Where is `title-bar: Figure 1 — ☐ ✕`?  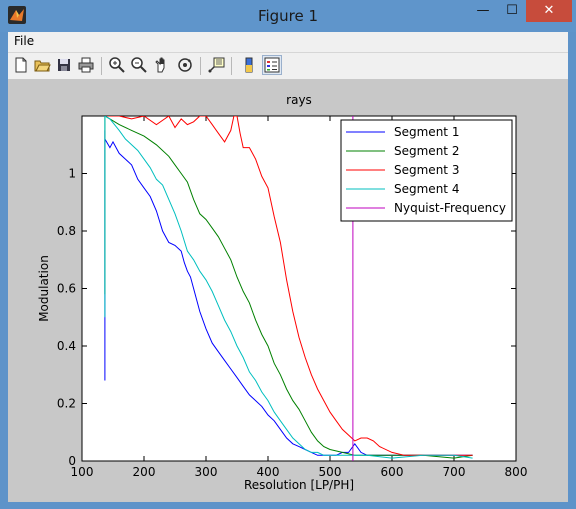
title-bar: Figure 1 — ☐ ✕ is located at coordinates (288, 16).